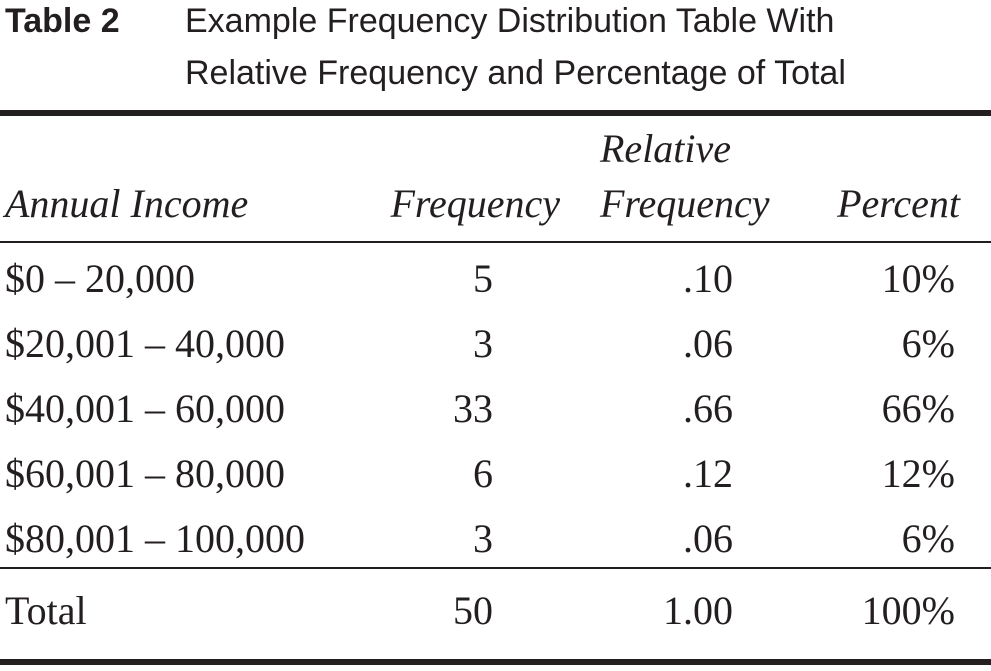 This screenshot has width=991, height=671. I want to click on total-cell: 1.00, so click(698, 610).